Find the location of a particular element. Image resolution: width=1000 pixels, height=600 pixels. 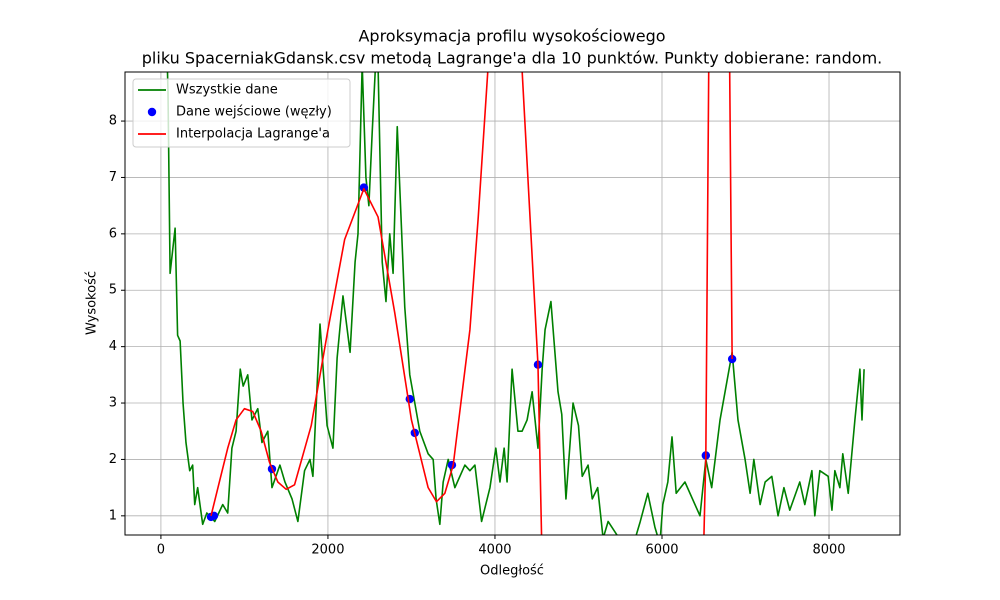

y-tick-label: 2 is located at coordinates (113, 459).